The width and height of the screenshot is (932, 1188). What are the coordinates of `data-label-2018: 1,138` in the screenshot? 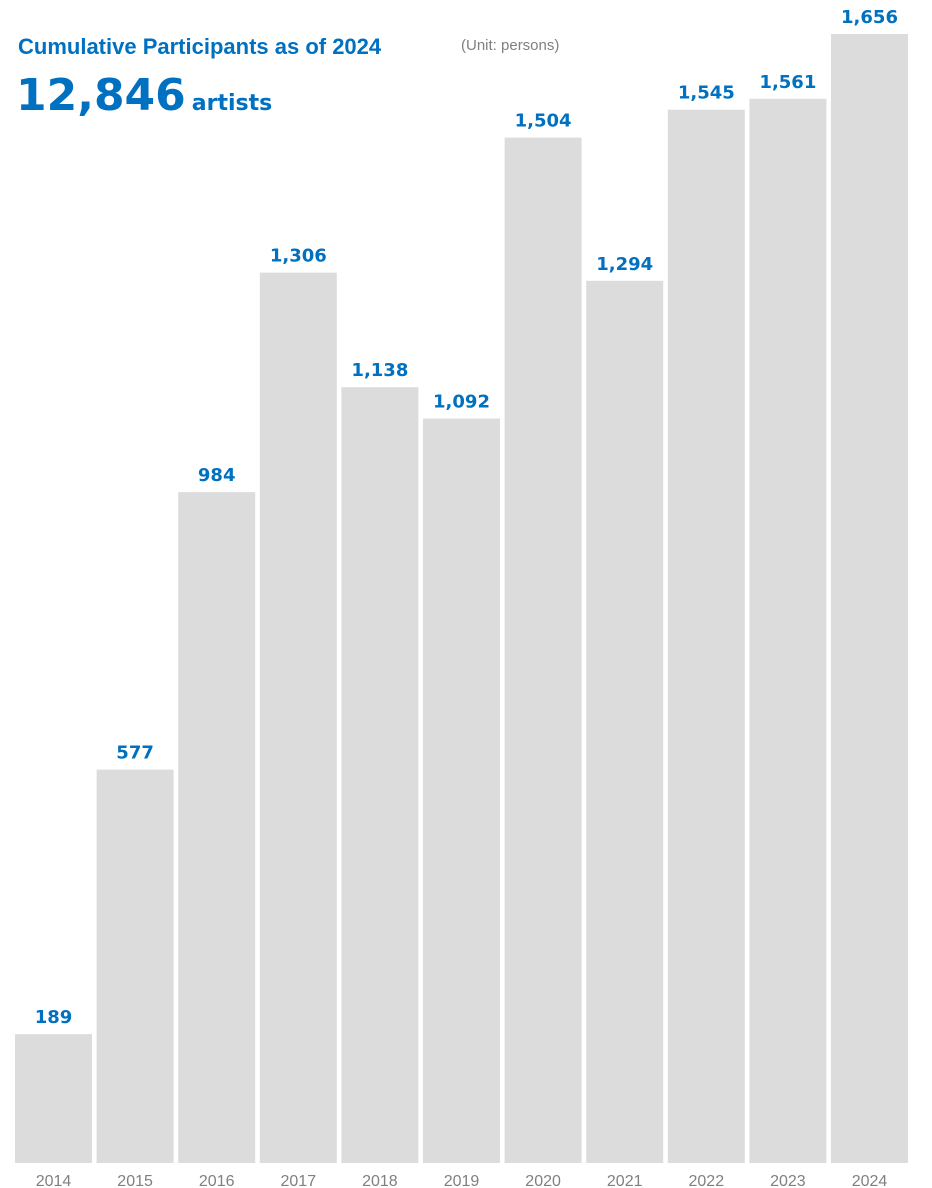 It's located at (379, 370).